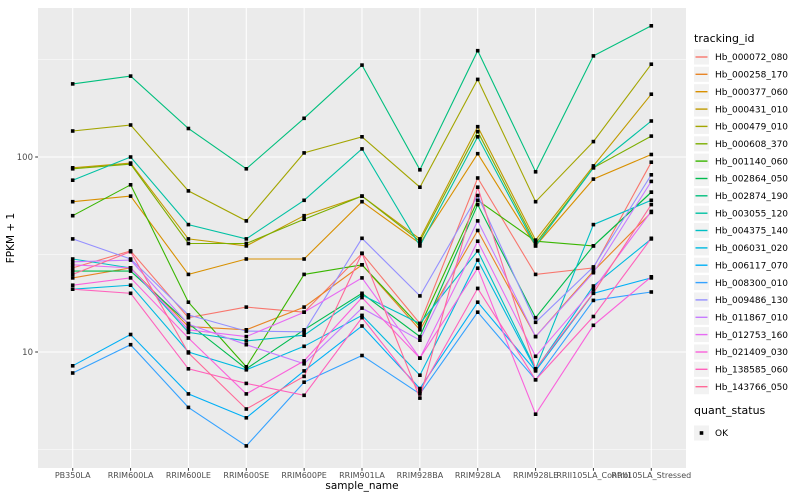  What do you see at coordinates (751, 162) in the screenshot?
I see `legend-item-label: Hb_001140_060` at bounding box center [751, 162].